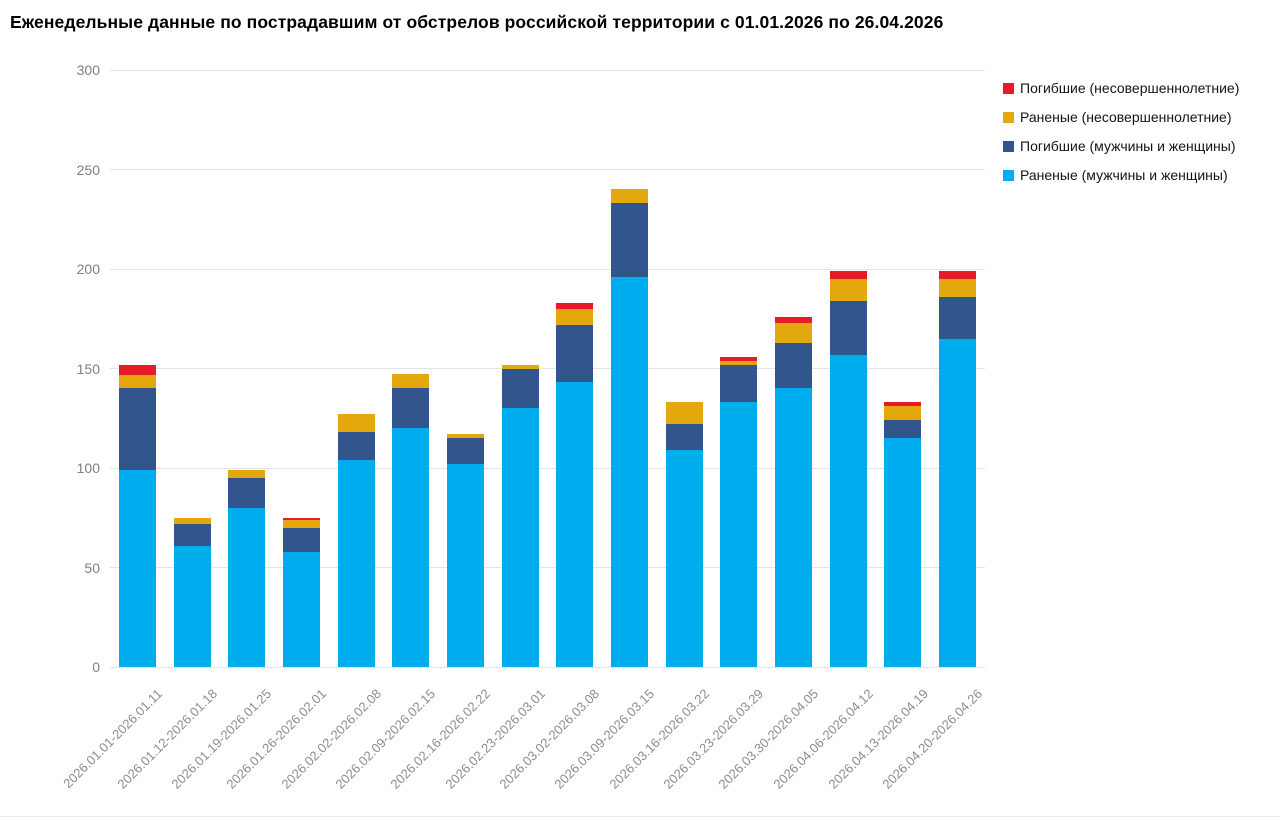 This screenshot has width=1280, height=822. I want to click on x-axis-tick-label: 2026.02.23-2026.03.01, so click(495, 739).